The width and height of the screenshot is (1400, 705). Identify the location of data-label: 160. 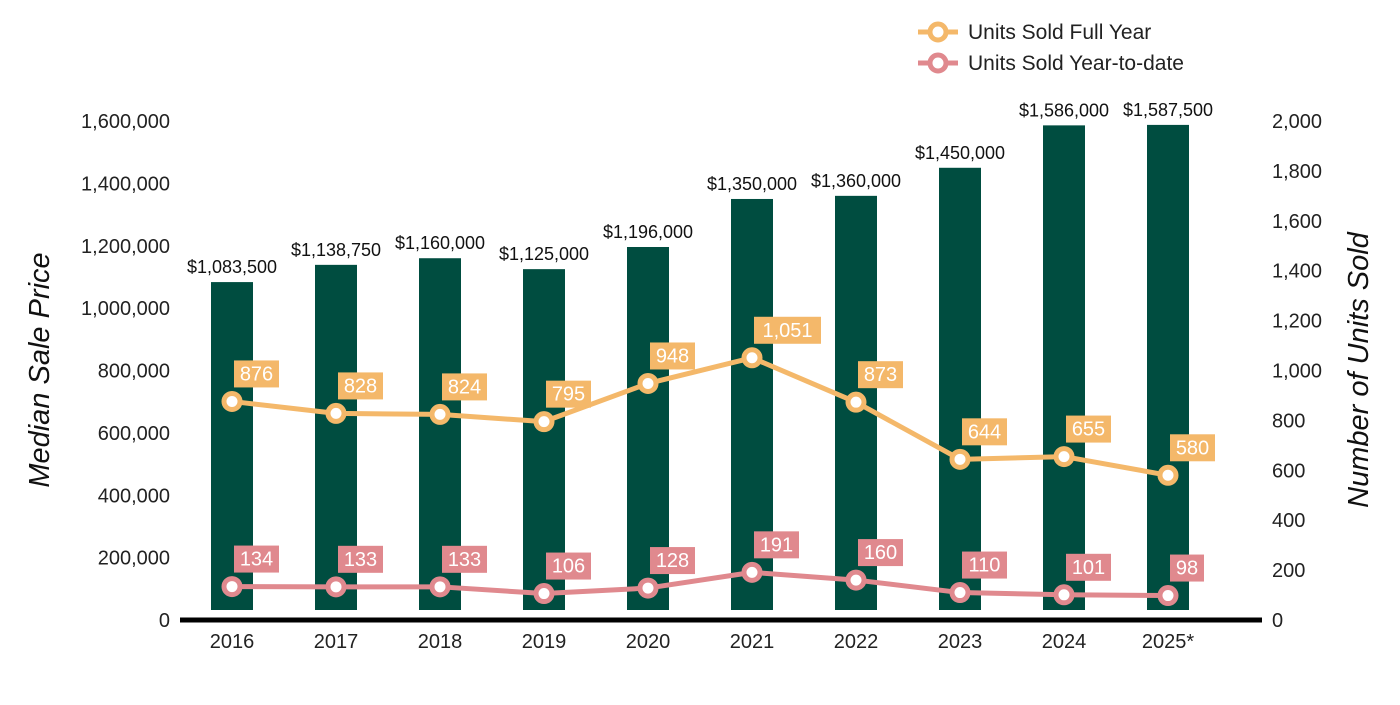
(880, 553).